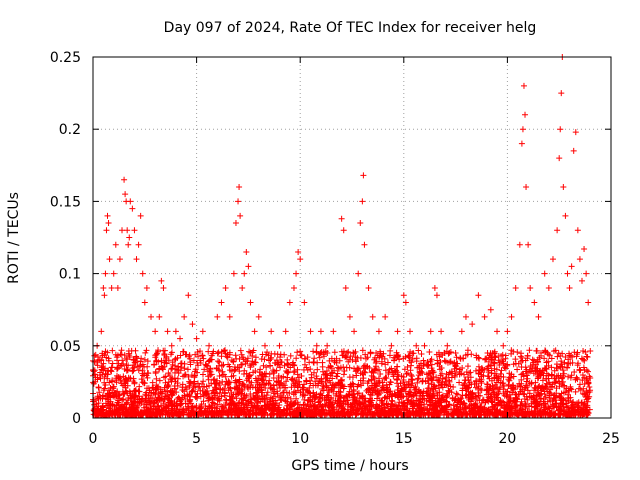 This screenshot has width=640, height=480. What do you see at coordinates (93, 439) in the screenshot?
I see `x-tick-label: 0` at bounding box center [93, 439].